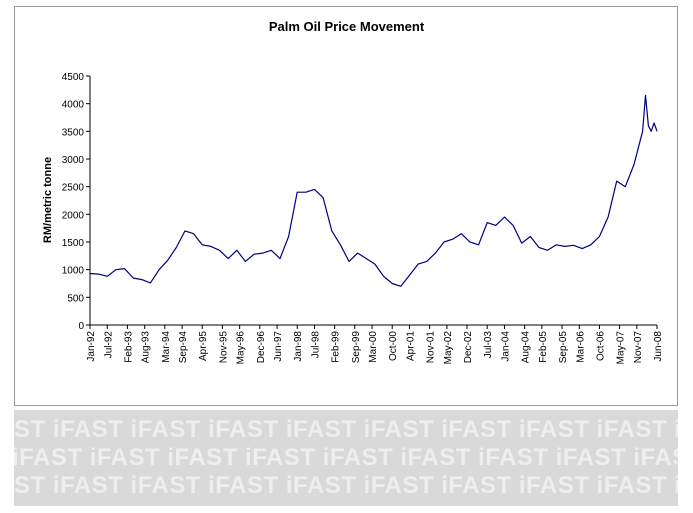 Image resolution: width=693 pixels, height=513 pixels. I want to click on x-tick-label: Nov-07, so click(638, 347).